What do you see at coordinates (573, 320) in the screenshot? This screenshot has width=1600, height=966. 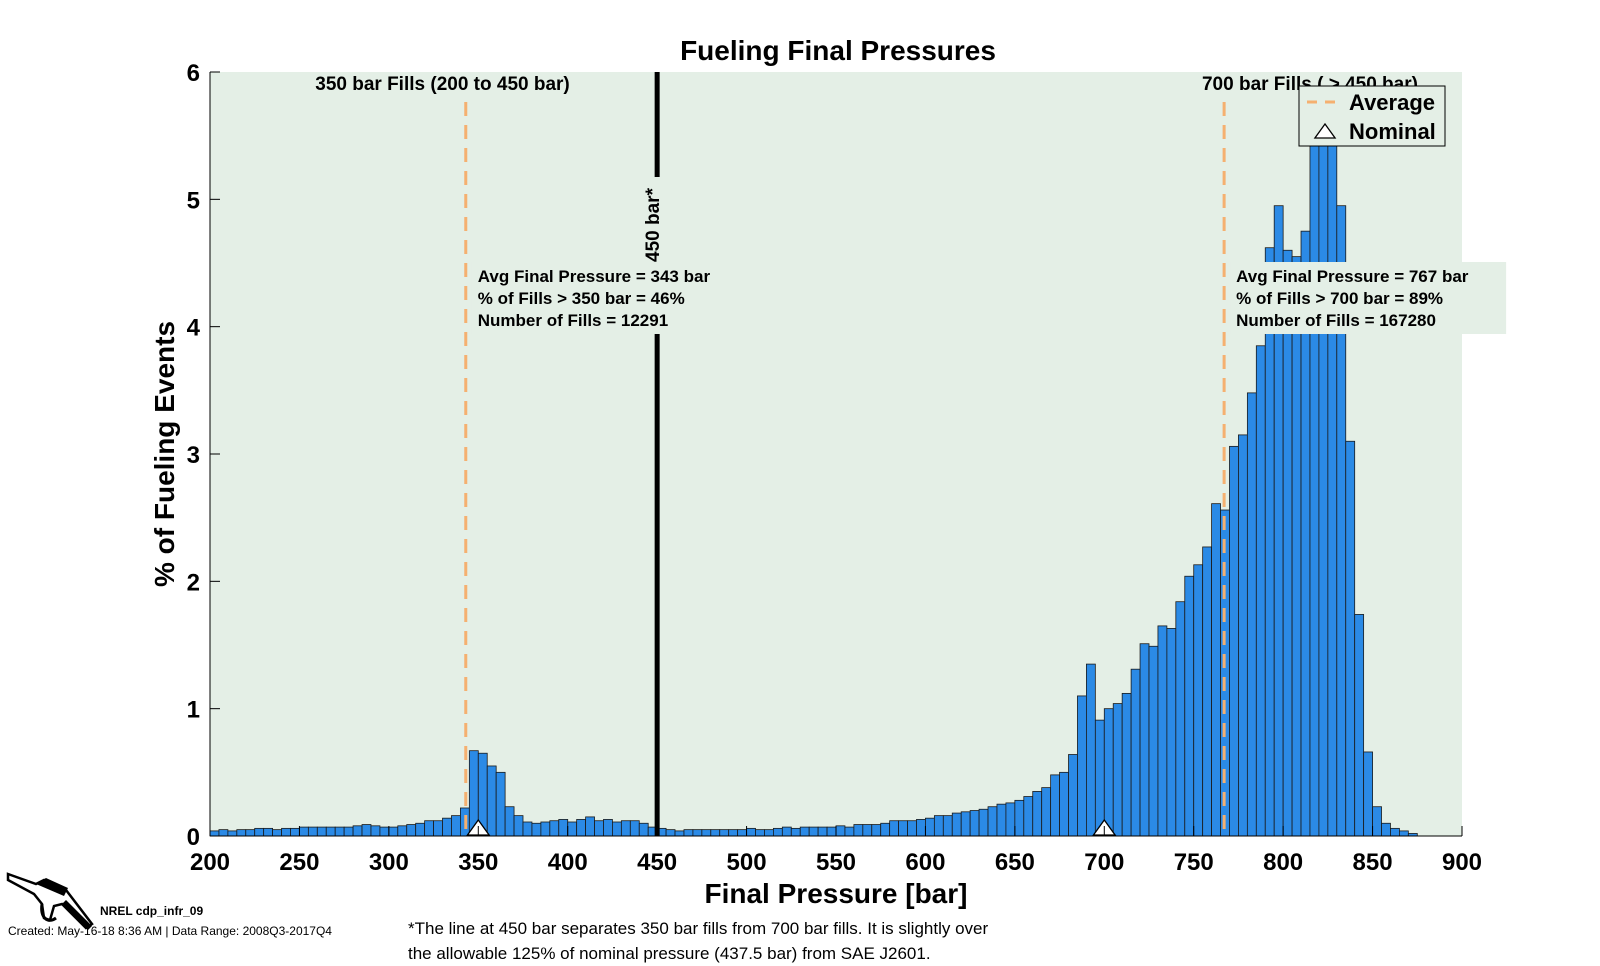 I see `stats-line: Number of Fills = 12291` at bounding box center [573, 320].